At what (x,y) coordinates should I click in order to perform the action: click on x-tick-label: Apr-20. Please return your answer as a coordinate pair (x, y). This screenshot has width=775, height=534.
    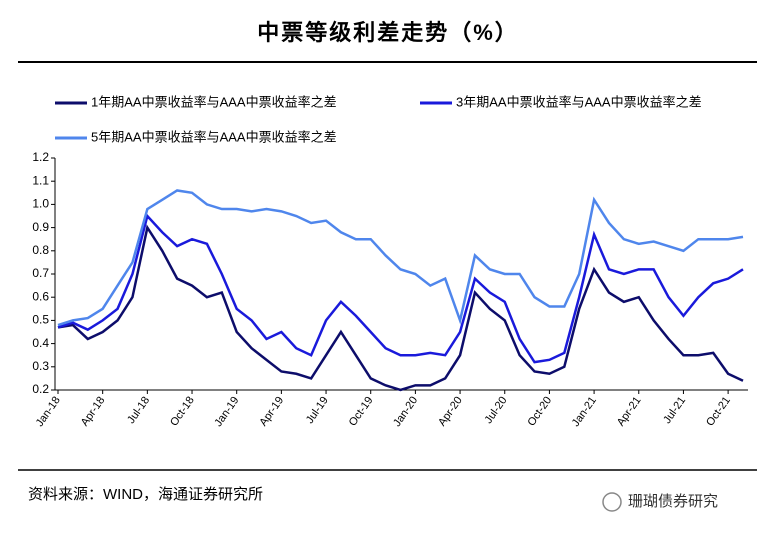
    Looking at the image, I should click on (450, 412).